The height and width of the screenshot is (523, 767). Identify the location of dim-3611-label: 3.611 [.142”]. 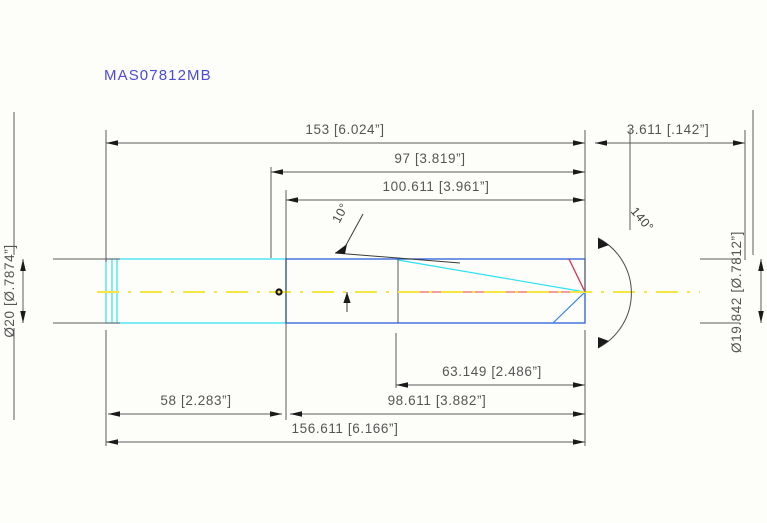
(668, 129).